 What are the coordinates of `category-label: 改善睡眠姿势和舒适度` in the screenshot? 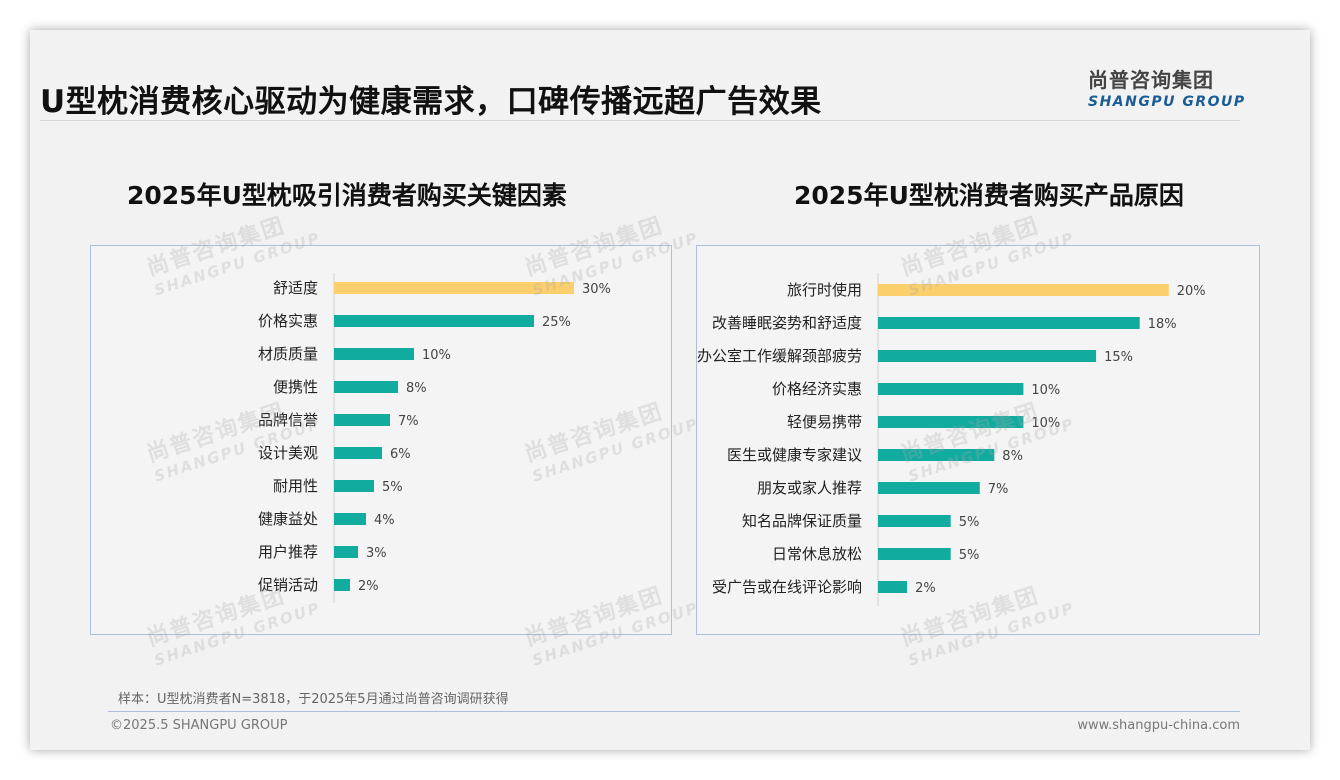 It's located at (787, 323).